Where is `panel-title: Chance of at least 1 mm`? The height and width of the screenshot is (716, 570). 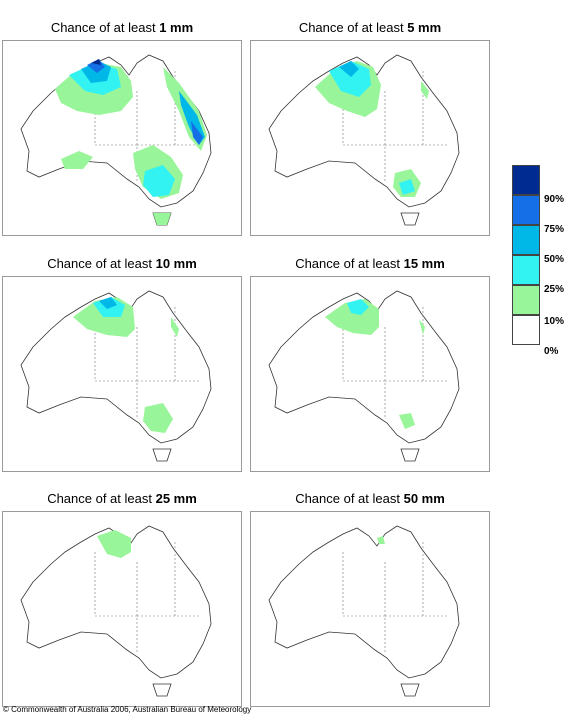 panel-title: Chance of at least 1 mm is located at coordinates (122, 27).